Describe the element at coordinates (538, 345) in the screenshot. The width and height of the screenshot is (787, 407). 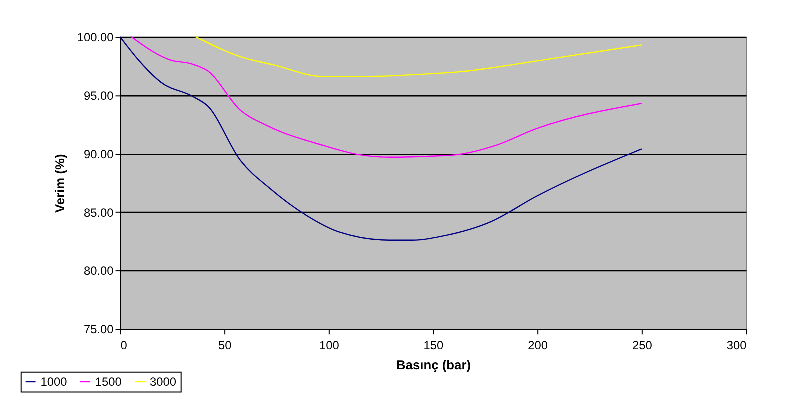
I see `x-tick-label: 200` at that location.